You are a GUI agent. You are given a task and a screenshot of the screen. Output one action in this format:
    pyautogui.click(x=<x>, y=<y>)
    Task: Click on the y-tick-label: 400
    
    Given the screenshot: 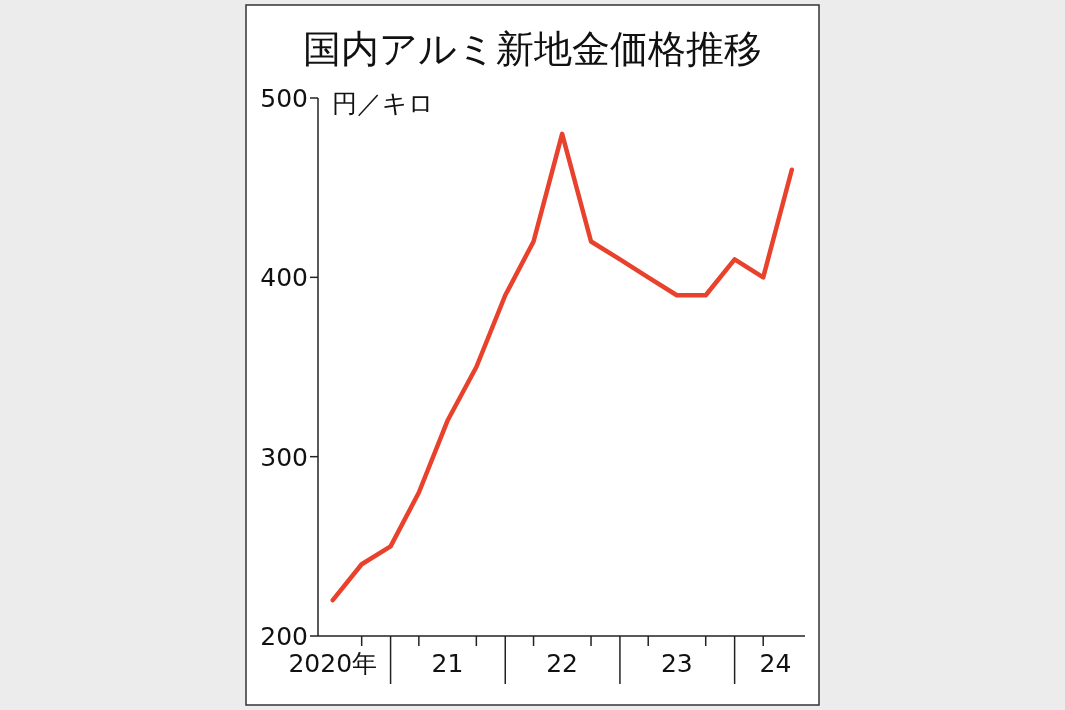 What is the action you would take?
    pyautogui.click(x=284, y=278)
    